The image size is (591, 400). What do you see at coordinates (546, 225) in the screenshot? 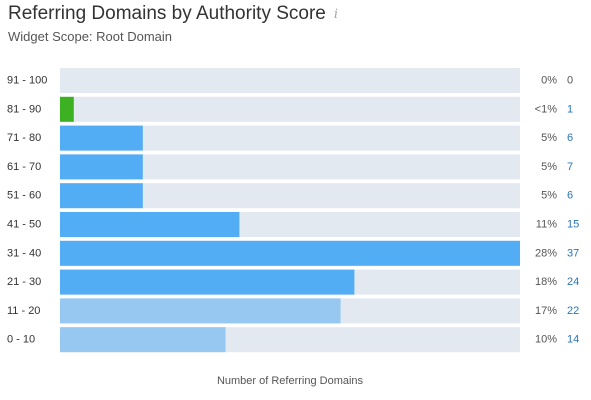
I see `percent-label: 11%` at bounding box center [546, 225].